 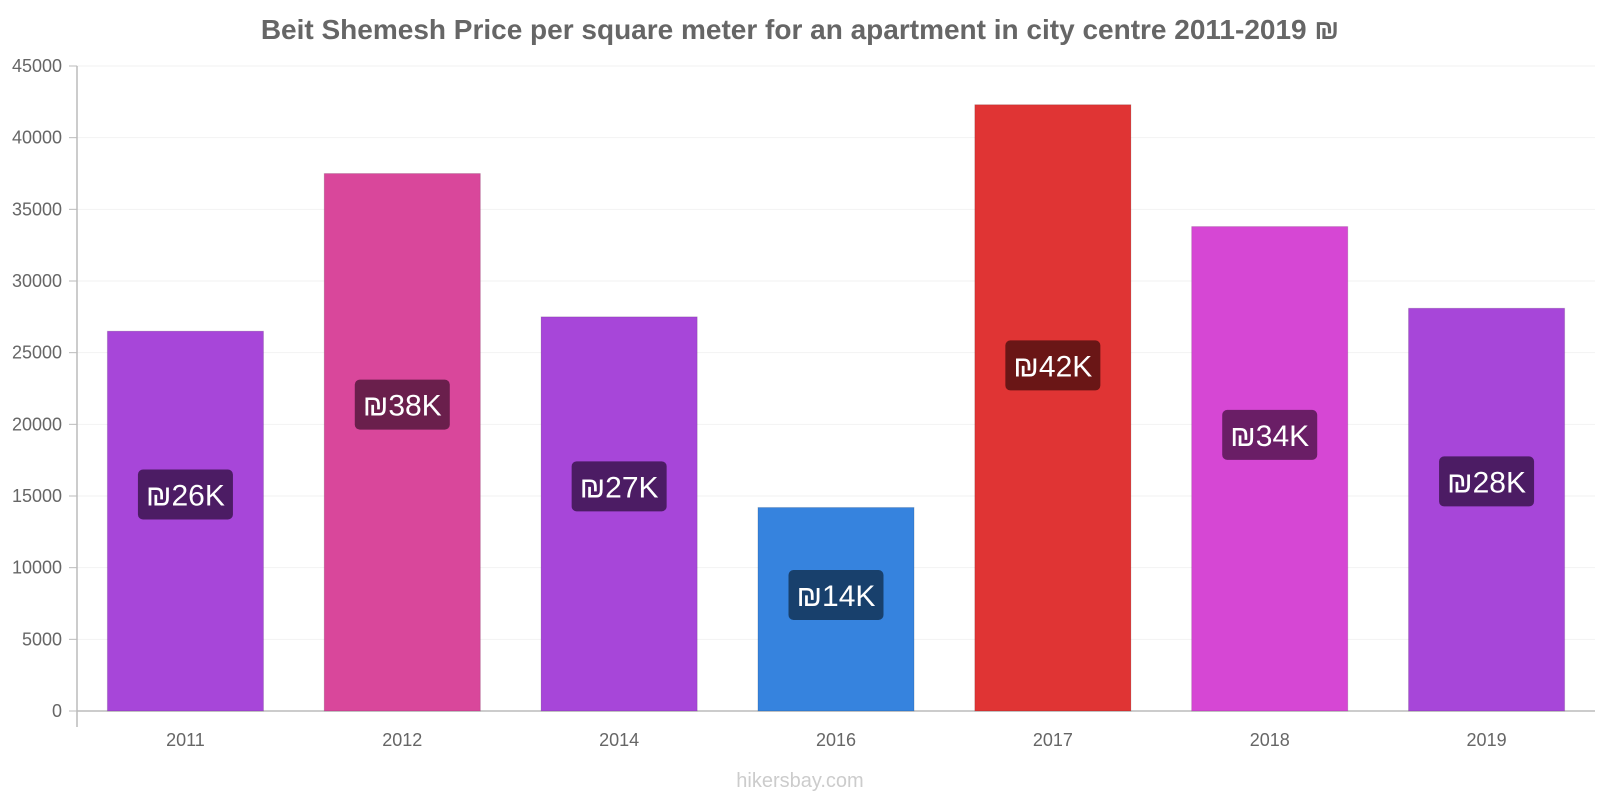 I want to click on data-label: ₪28K, so click(x=1486, y=482).